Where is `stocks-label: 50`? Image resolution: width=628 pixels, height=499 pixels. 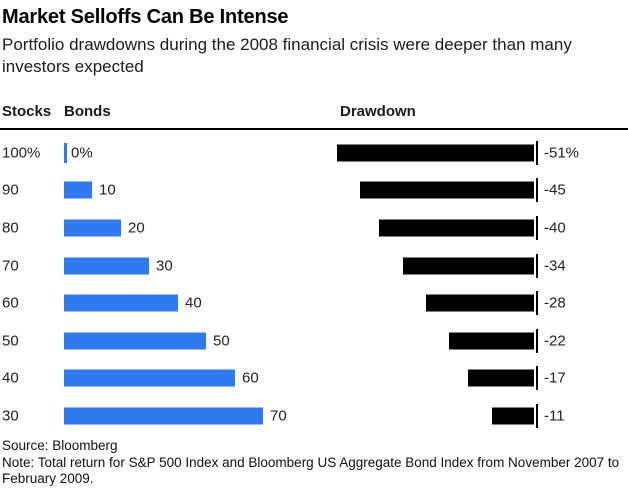
stocks-label: 50 is located at coordinates (10, 341).